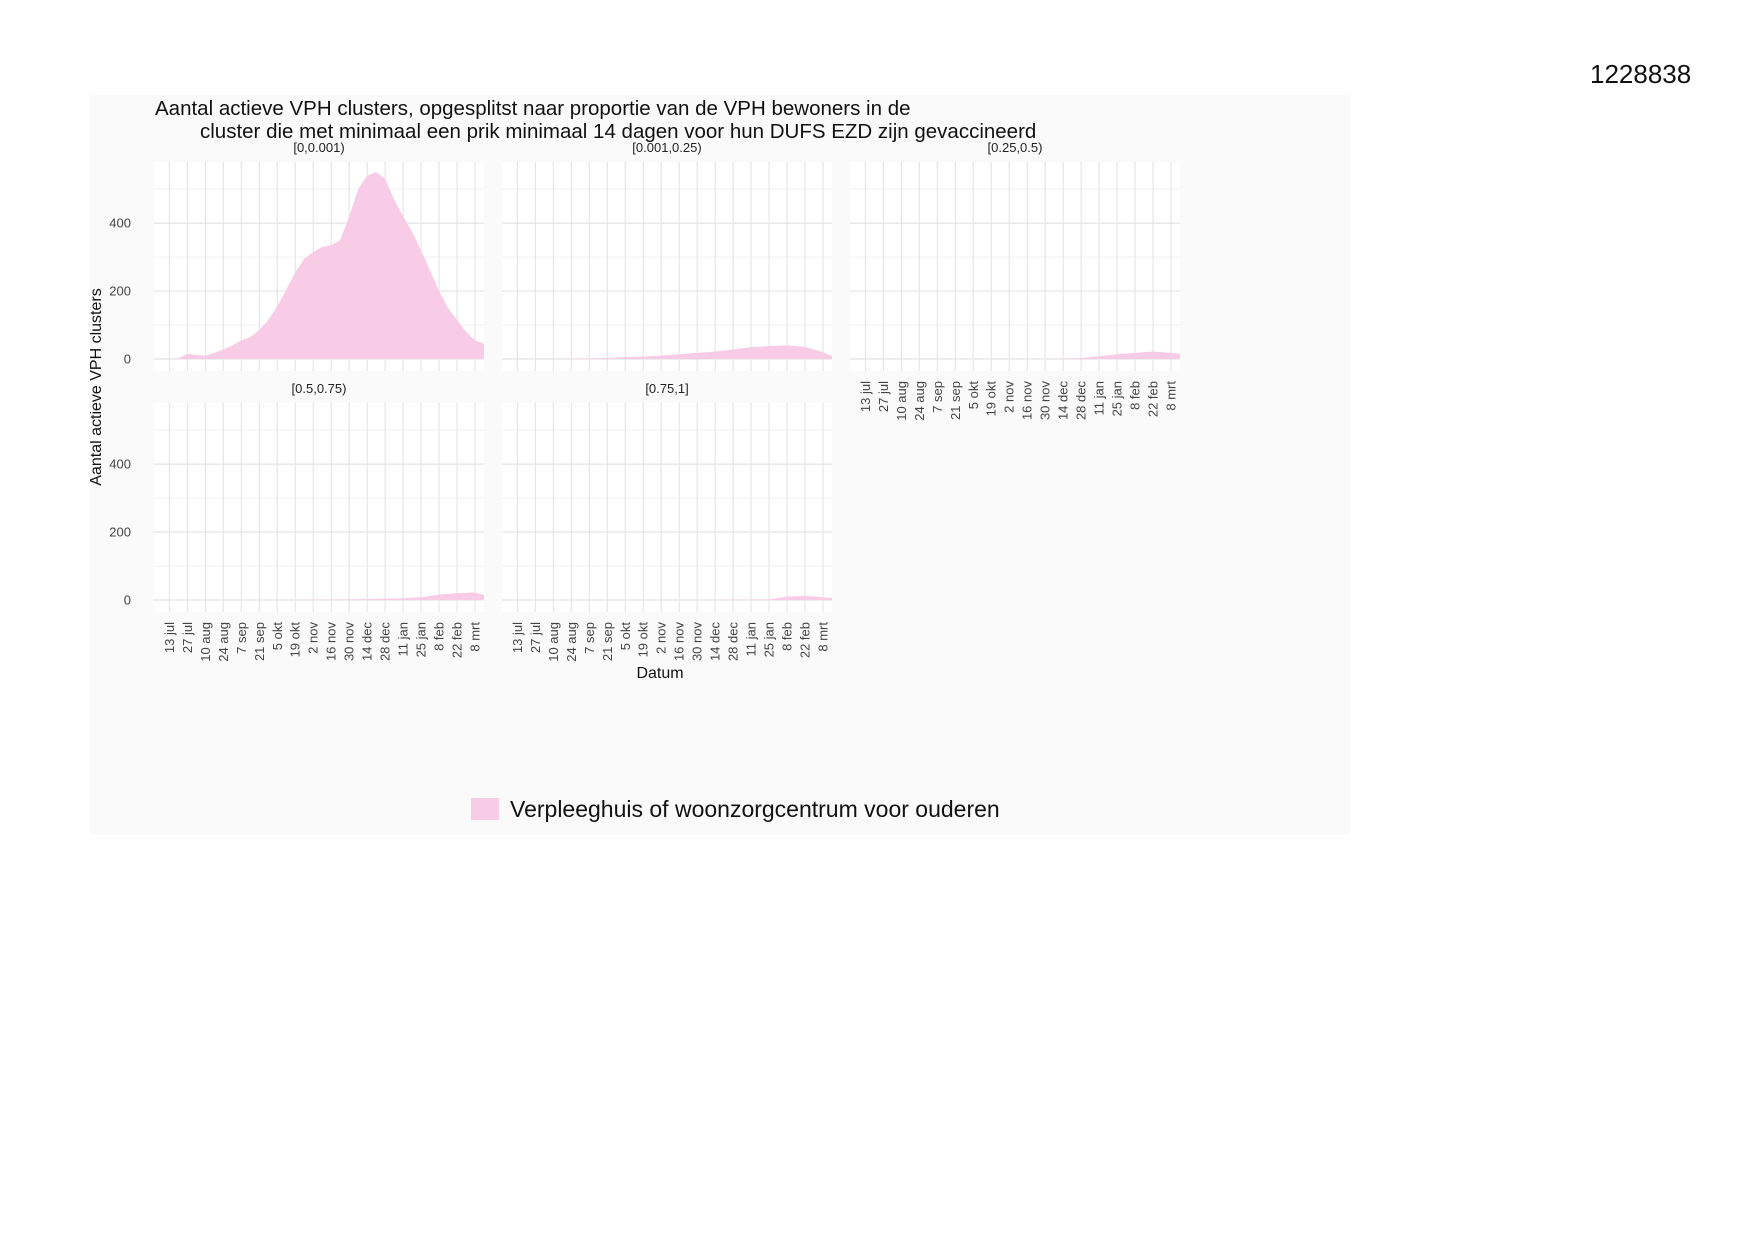  What do you see at coordinates (97, 386) in the screenshot?
I see `y-axis-title: Aantal actieve VPH clusters` at bounding box center [97, 386].